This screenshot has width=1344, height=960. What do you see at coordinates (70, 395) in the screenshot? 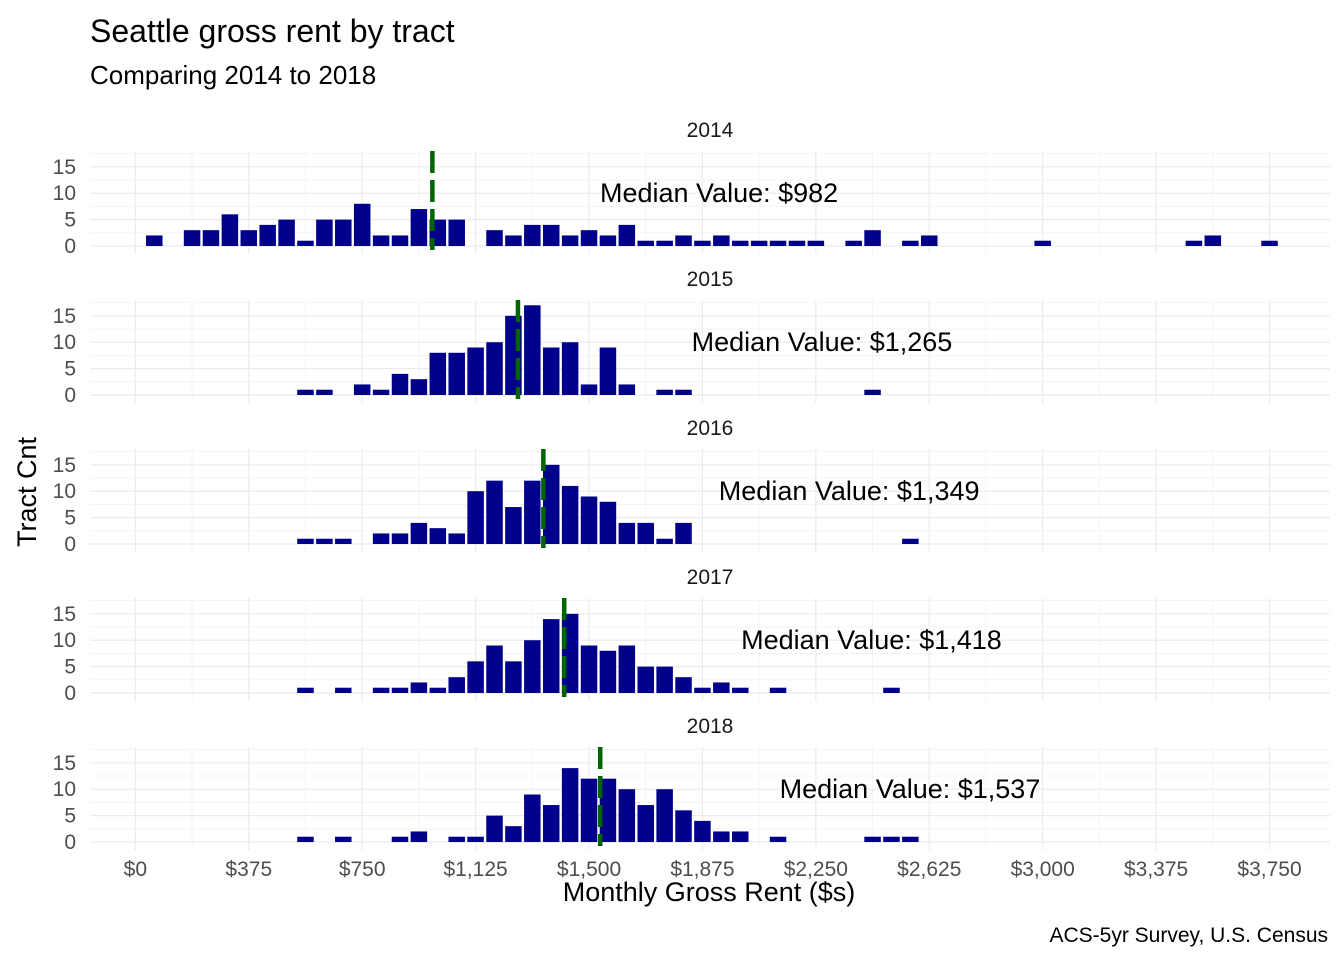
I see `y-tick-label: 0` at bounding box center [70, 395].